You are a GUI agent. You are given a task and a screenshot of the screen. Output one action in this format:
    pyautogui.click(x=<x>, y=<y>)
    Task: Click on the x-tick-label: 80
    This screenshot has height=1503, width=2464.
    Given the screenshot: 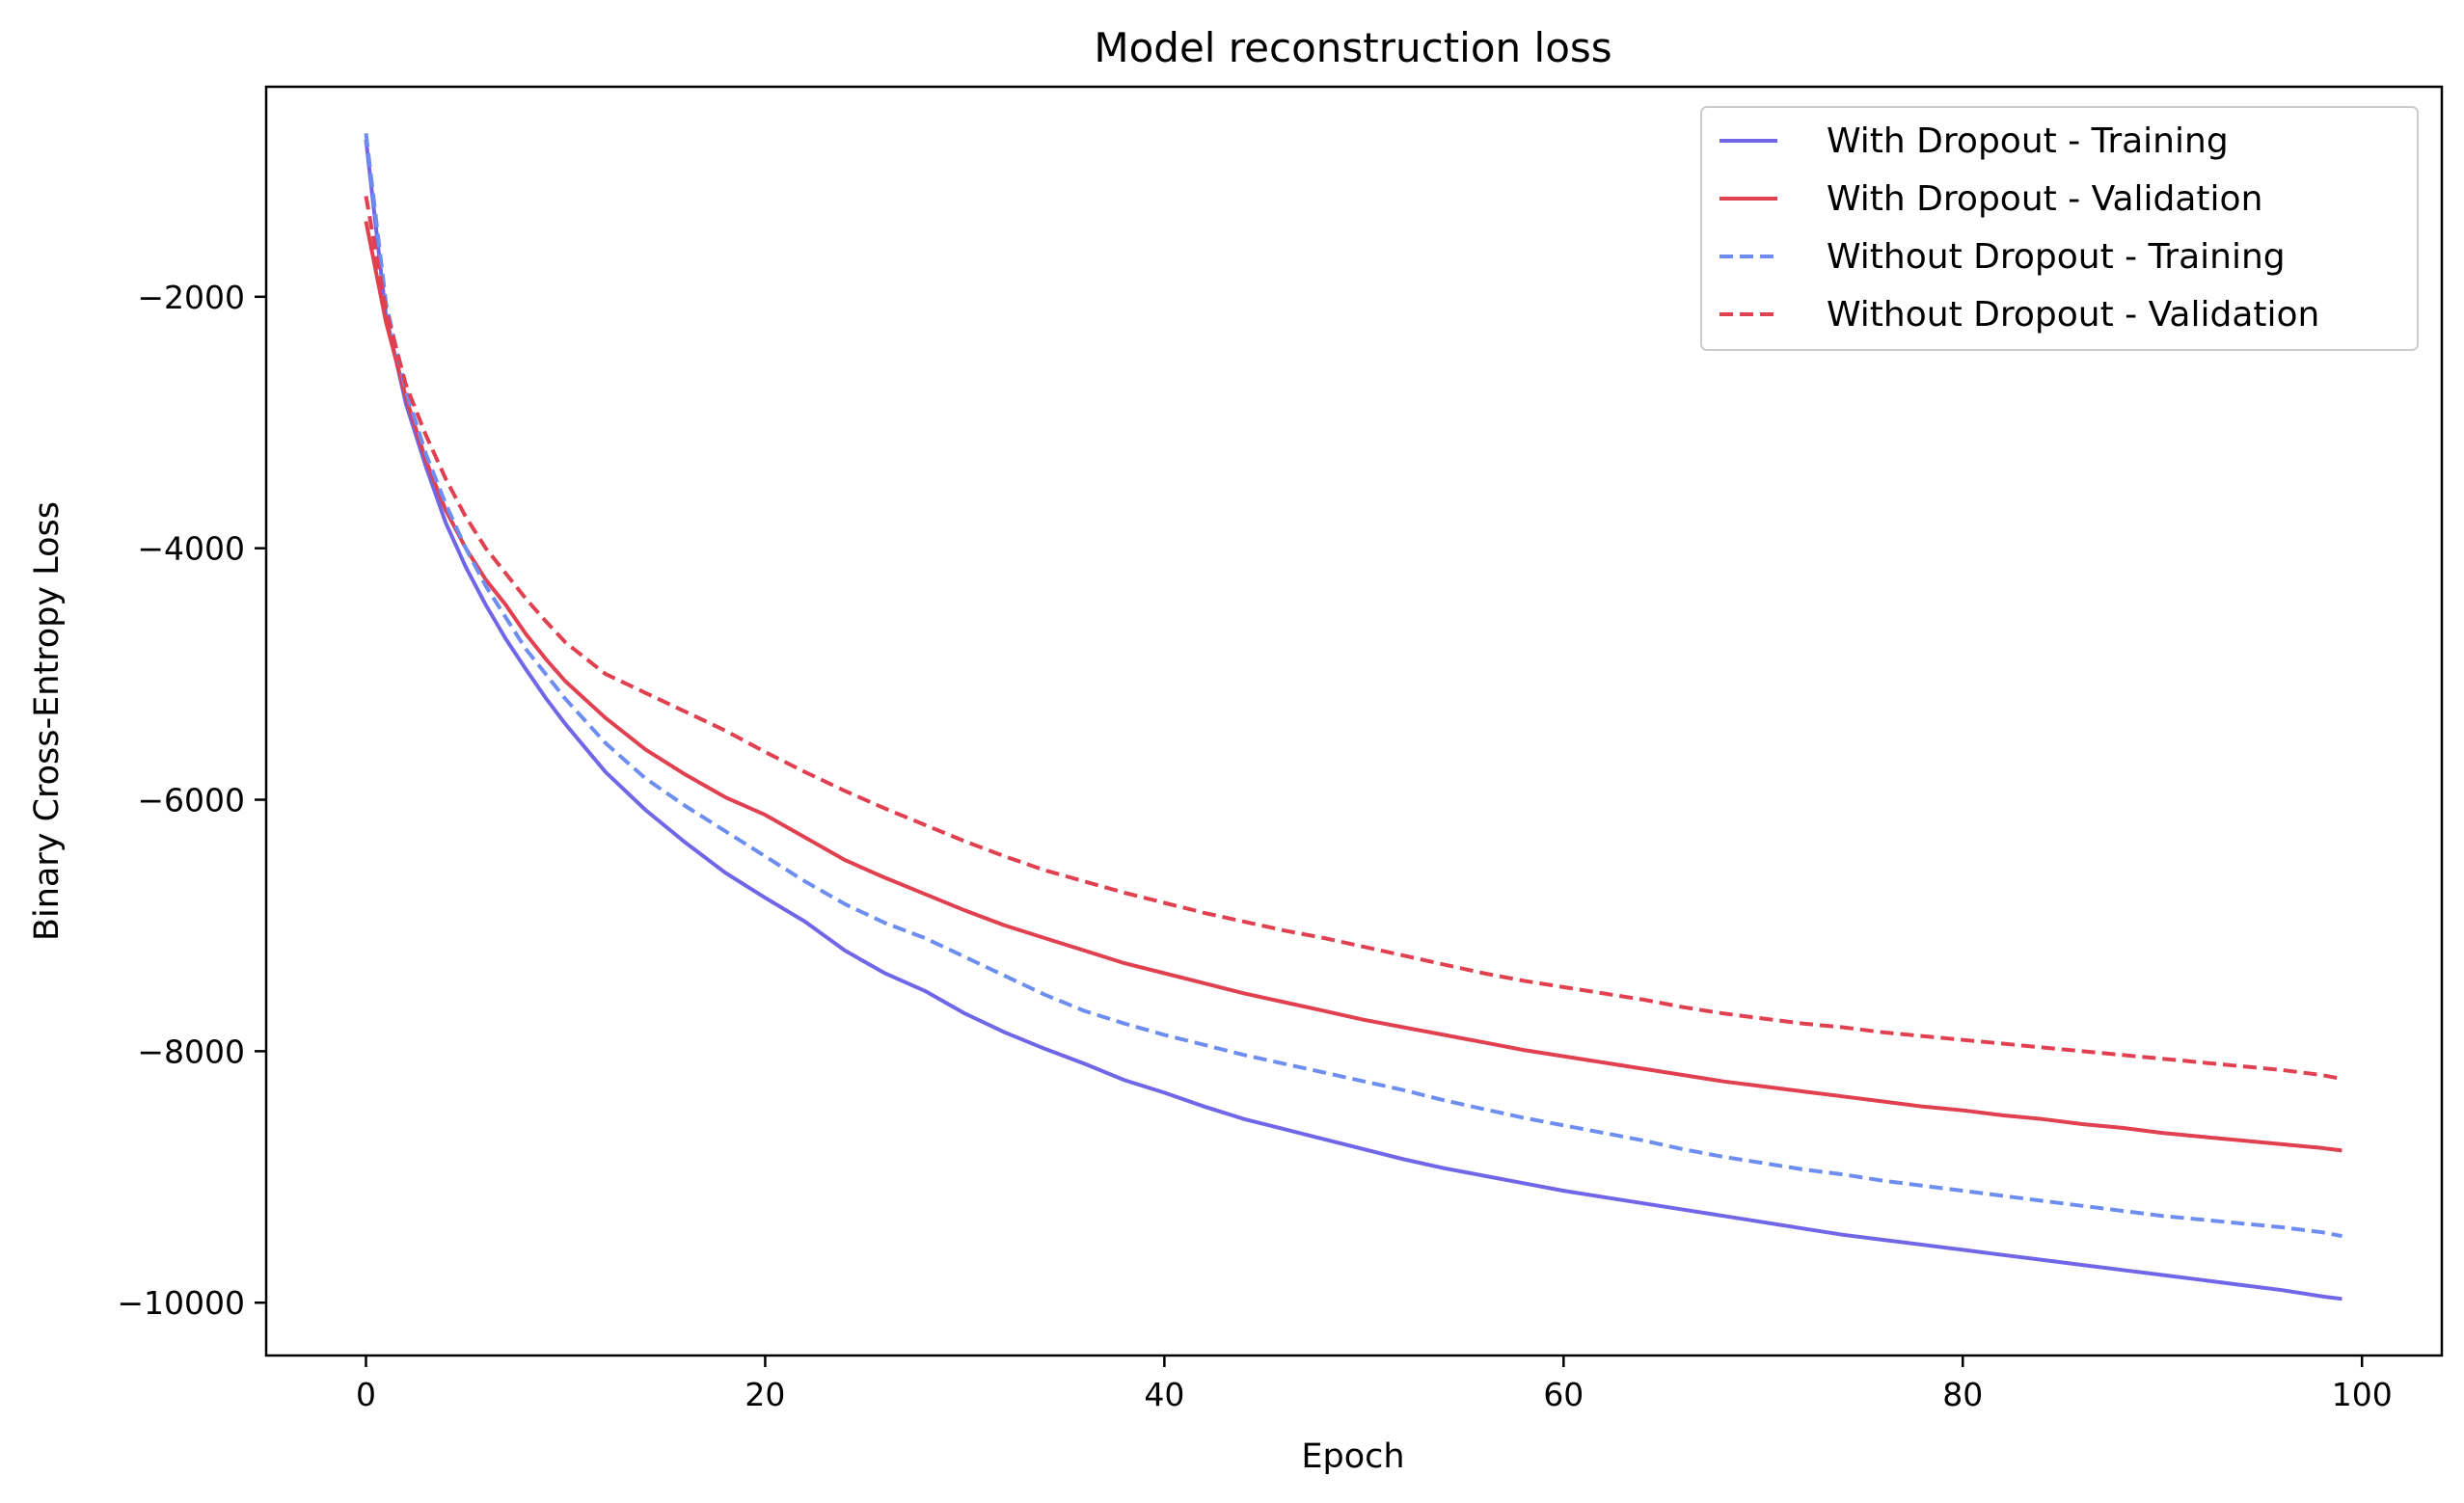 What is the action you would take?
    pyautogui.click(x=1962, y=1395)
    